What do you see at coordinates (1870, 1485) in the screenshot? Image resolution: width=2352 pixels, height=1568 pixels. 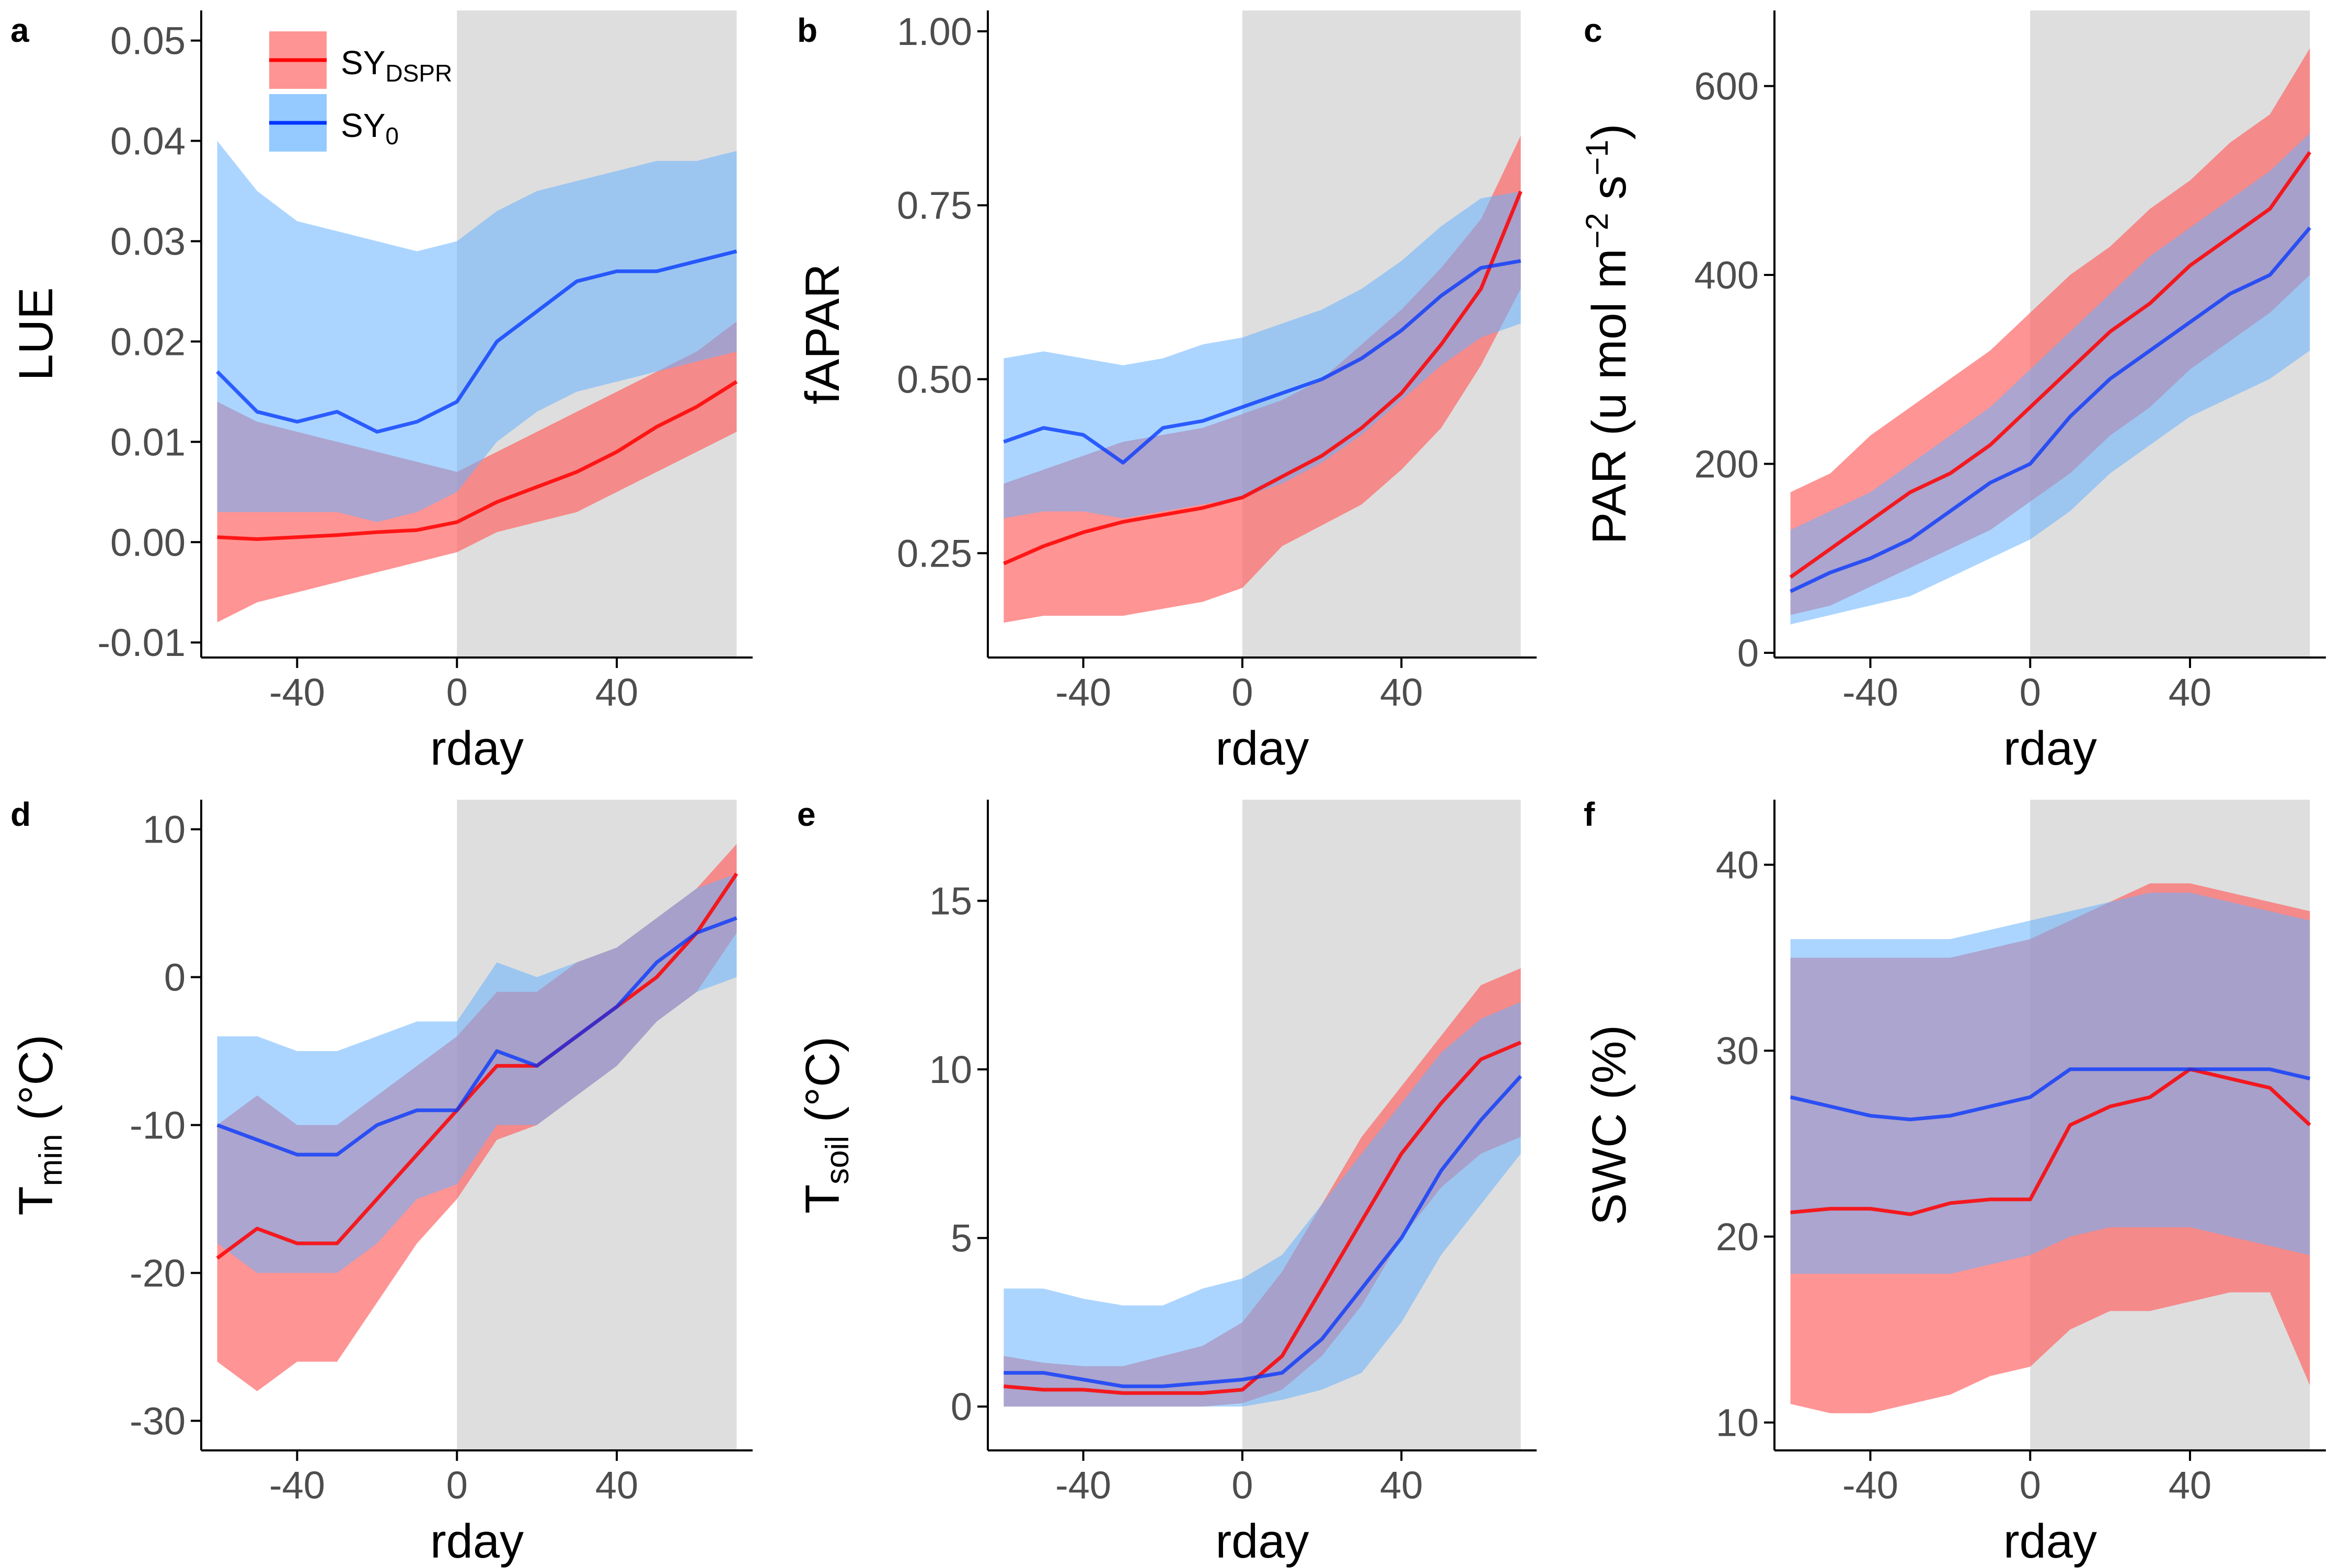 I see `panel-f-x-tick-label: -40` at bounding box center [1870, 1485].